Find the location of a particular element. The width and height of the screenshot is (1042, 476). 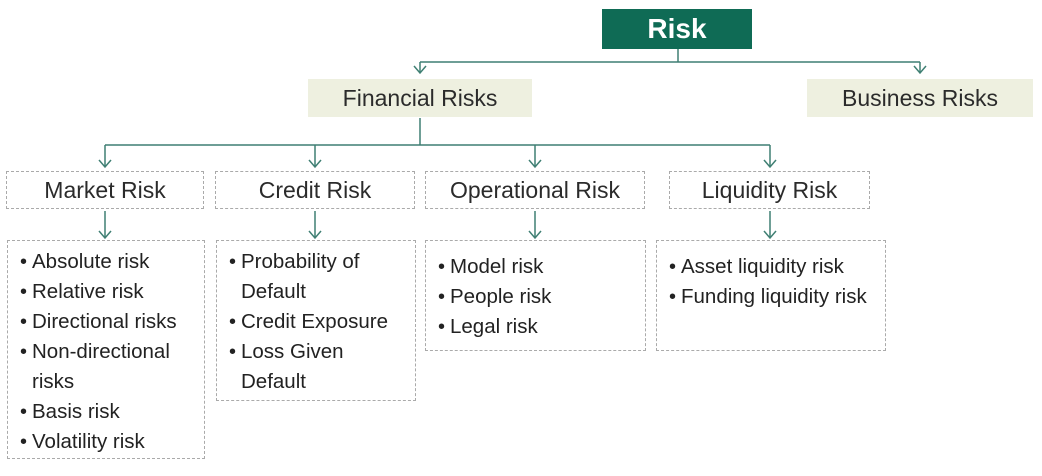

market-risk-label: Market Risk is located at coordinates (105, 189).